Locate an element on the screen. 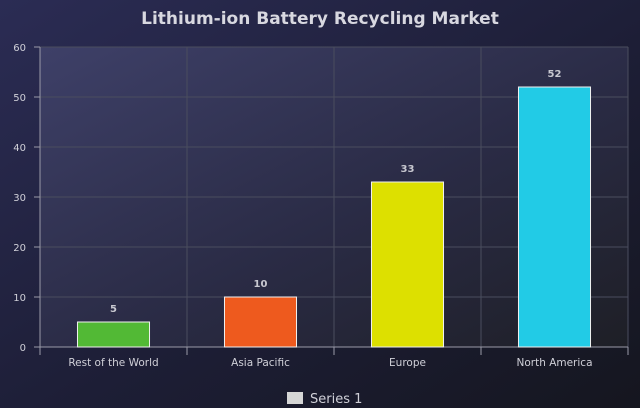 The height and width of the screenshot is (408, 640). x-tick-label: Rest of the World is located at coordinates (113, 363).